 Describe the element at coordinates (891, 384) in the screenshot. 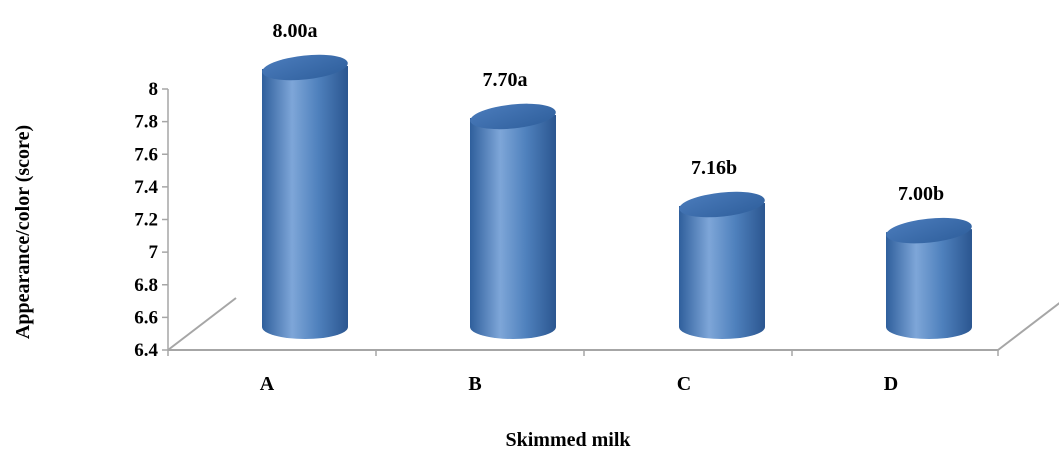

I see `x-tick-label: D` at that location.